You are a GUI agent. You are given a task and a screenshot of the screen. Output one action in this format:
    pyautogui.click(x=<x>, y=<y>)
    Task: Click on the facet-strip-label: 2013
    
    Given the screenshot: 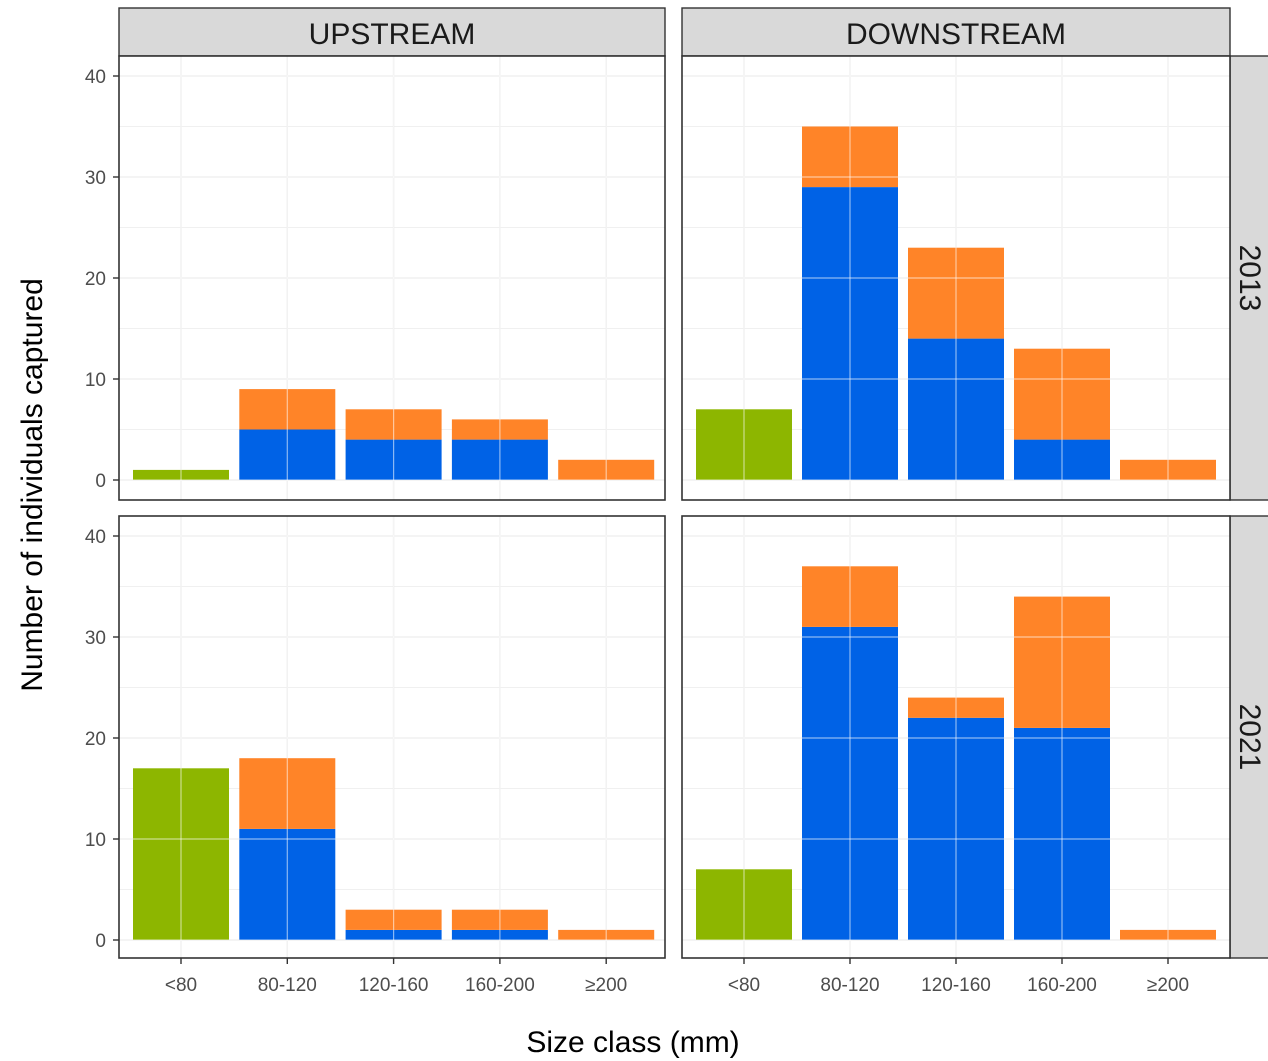 What is the action you would take?
    pyautogui.click(x=1249, y=278)
    